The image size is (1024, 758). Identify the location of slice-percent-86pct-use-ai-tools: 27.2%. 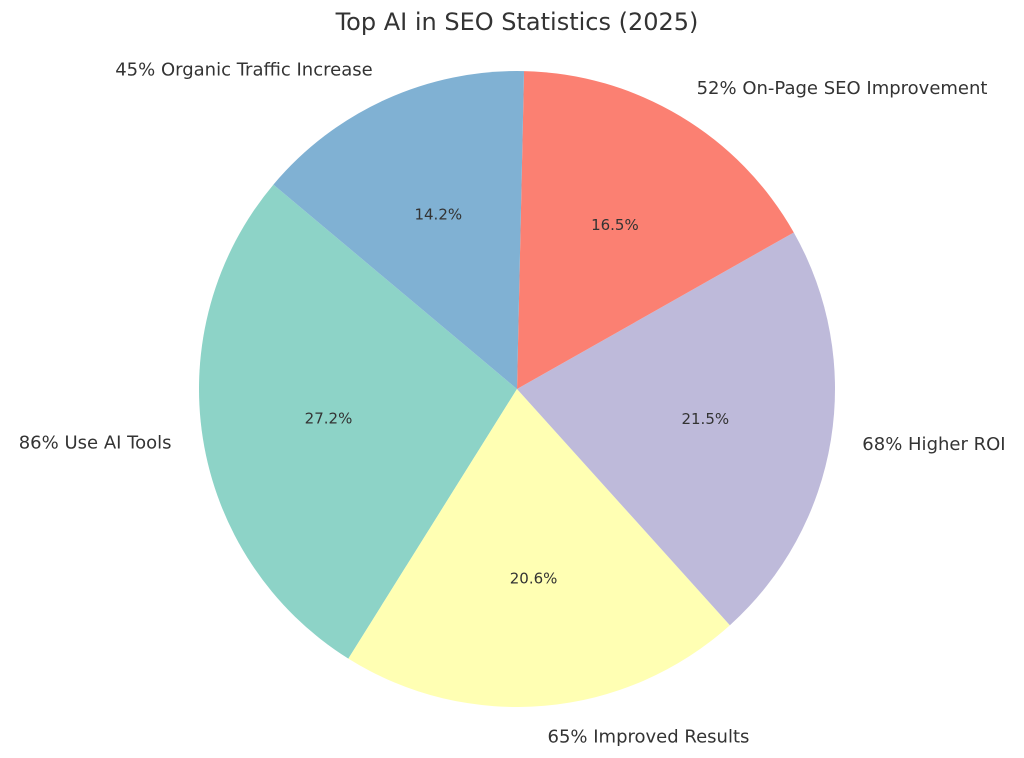
(329, 418).